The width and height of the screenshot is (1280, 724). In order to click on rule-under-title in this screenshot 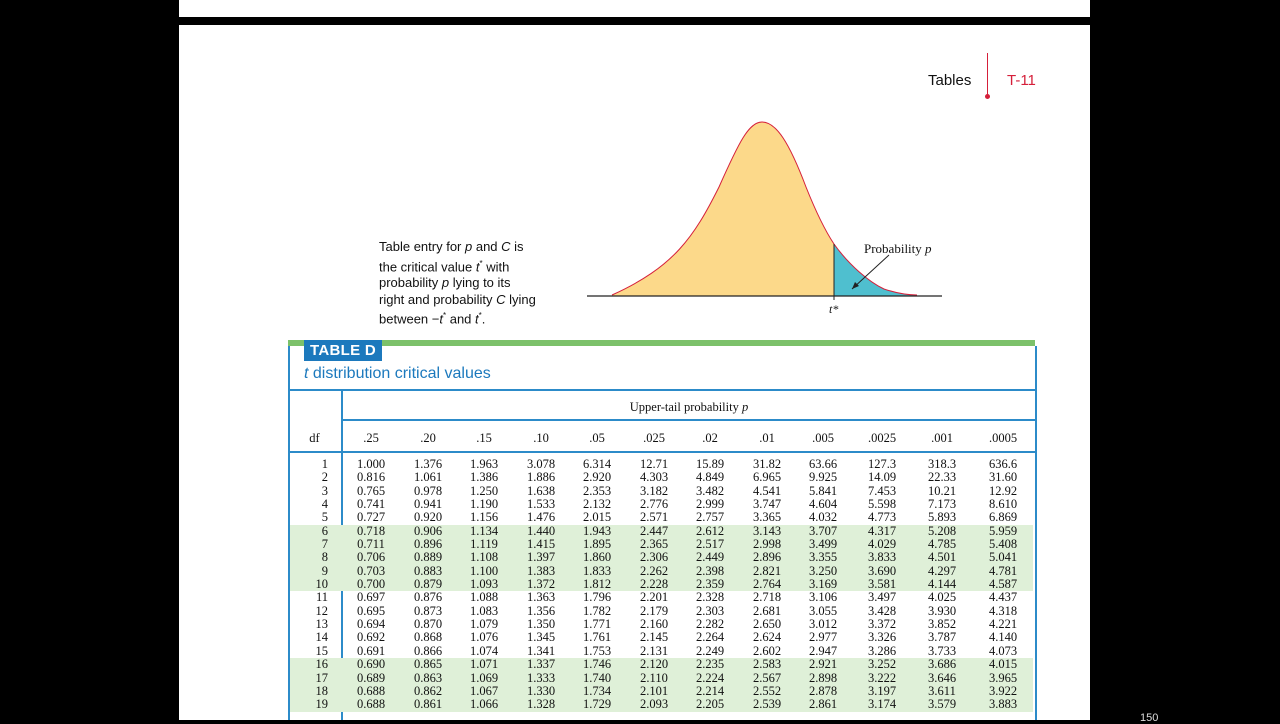, I will do `click(661, 390)`.